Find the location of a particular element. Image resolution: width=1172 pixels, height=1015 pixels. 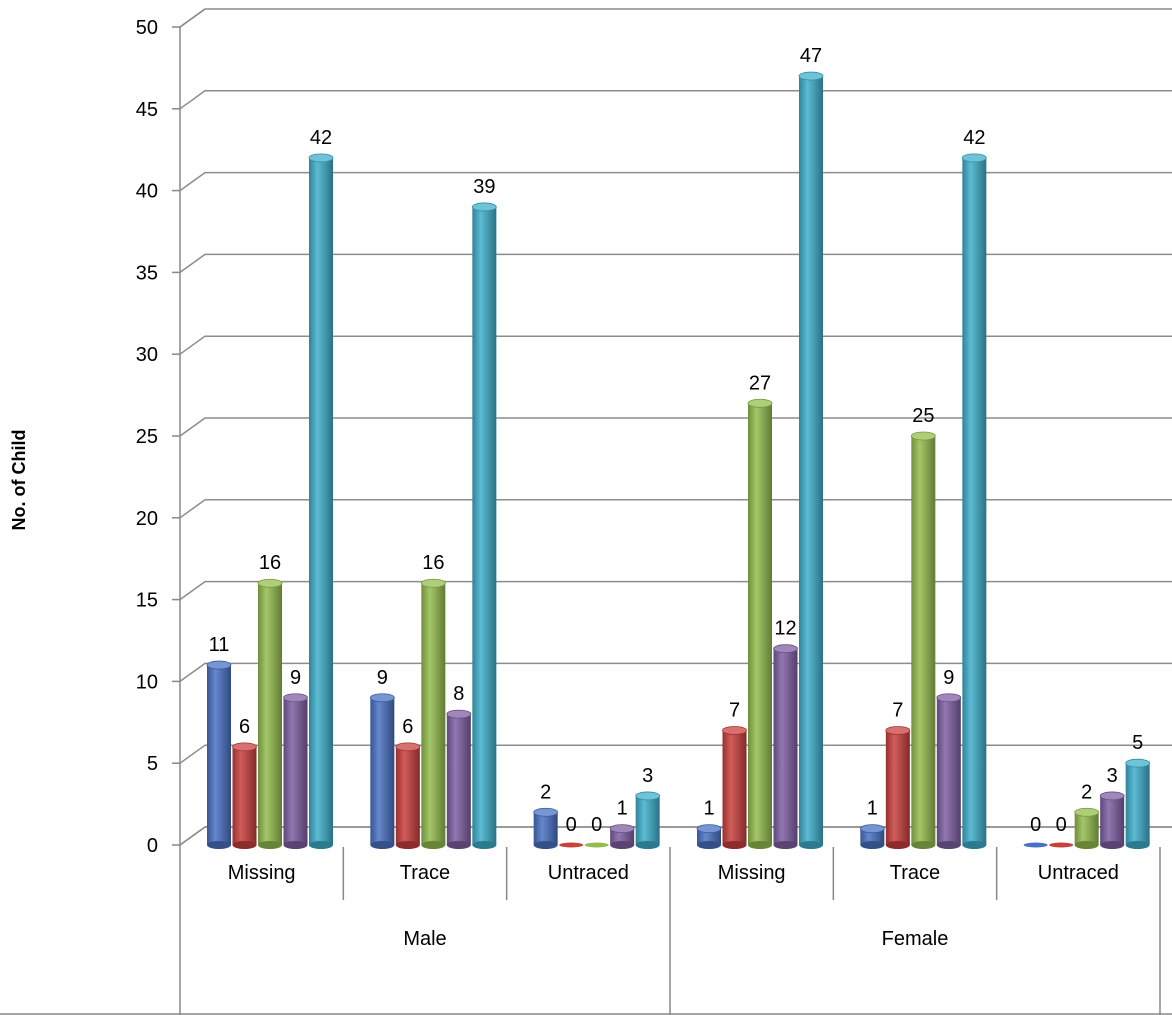

y-tick-label: 45 is located at coordinates (147, 110).